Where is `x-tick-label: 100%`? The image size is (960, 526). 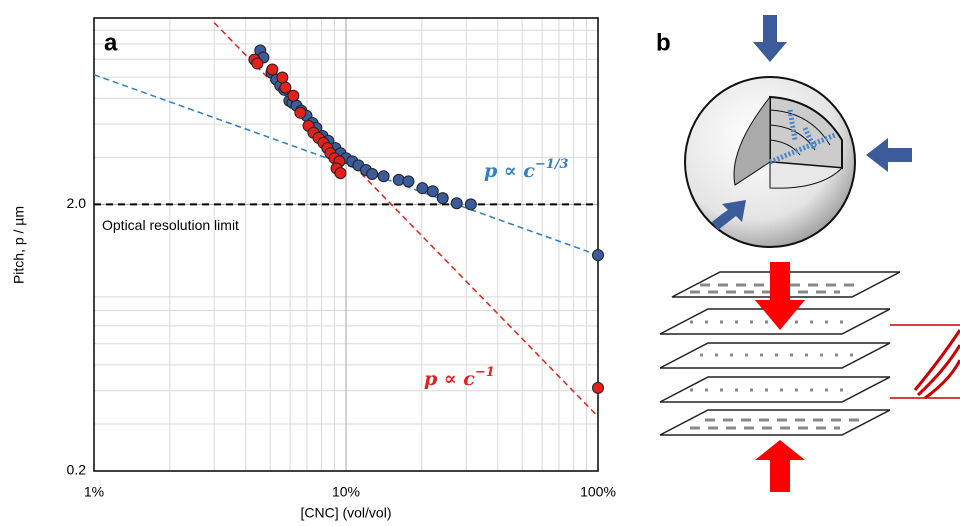 x-tick-label: 100% is located at coordinates (598, 492).